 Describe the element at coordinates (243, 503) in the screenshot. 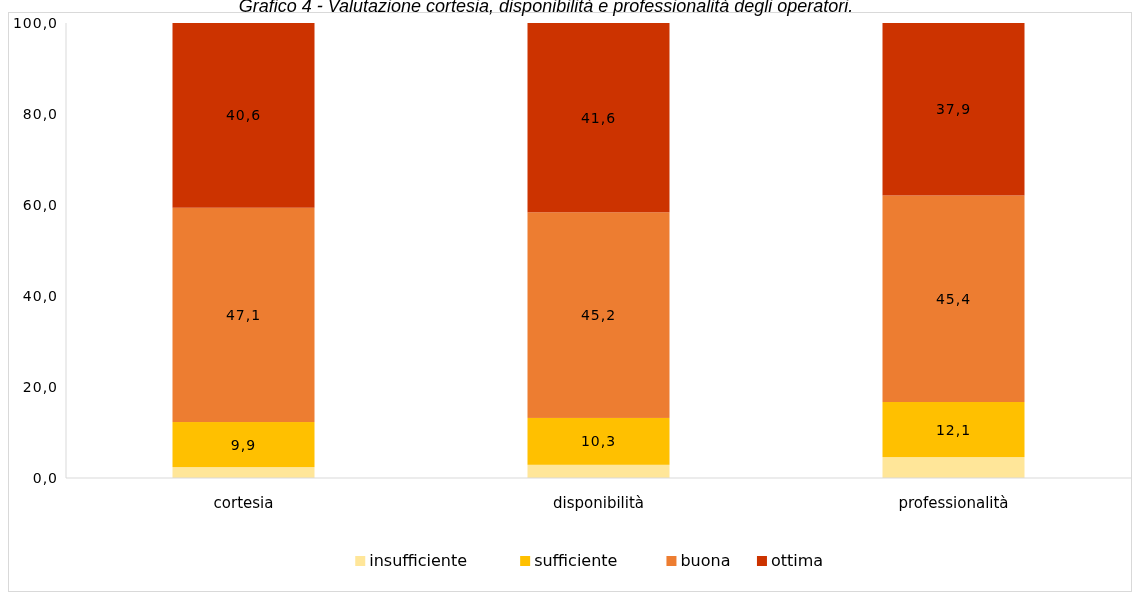

I see `x-tick-label: cortesia` at that location.